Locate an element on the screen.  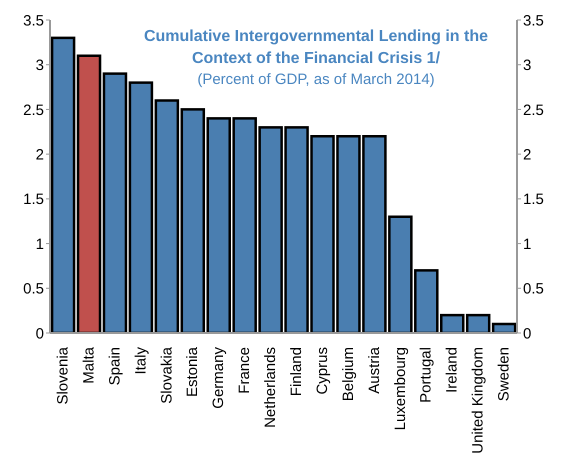
y-tick-label: 0.5 is located at coordinates (33, 289).